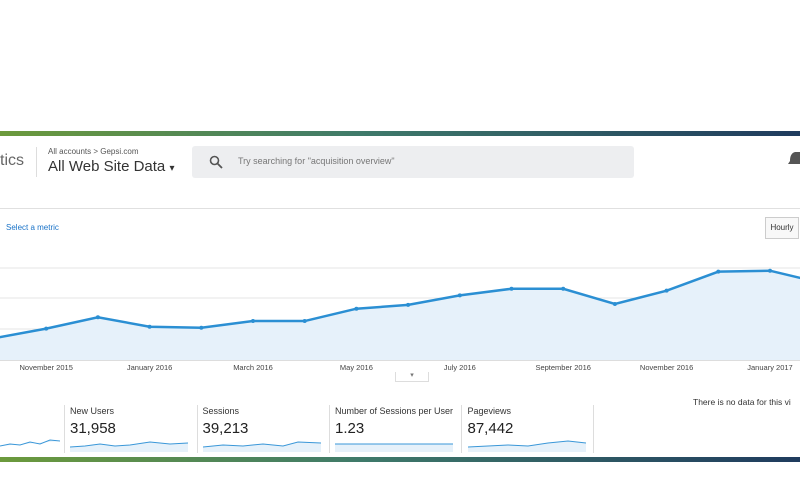 This screenshot has height=480, width=800. Describe the element at coordinates (46, 367) in the screenshot. I see `x-tick-label: November 2015` at that location.